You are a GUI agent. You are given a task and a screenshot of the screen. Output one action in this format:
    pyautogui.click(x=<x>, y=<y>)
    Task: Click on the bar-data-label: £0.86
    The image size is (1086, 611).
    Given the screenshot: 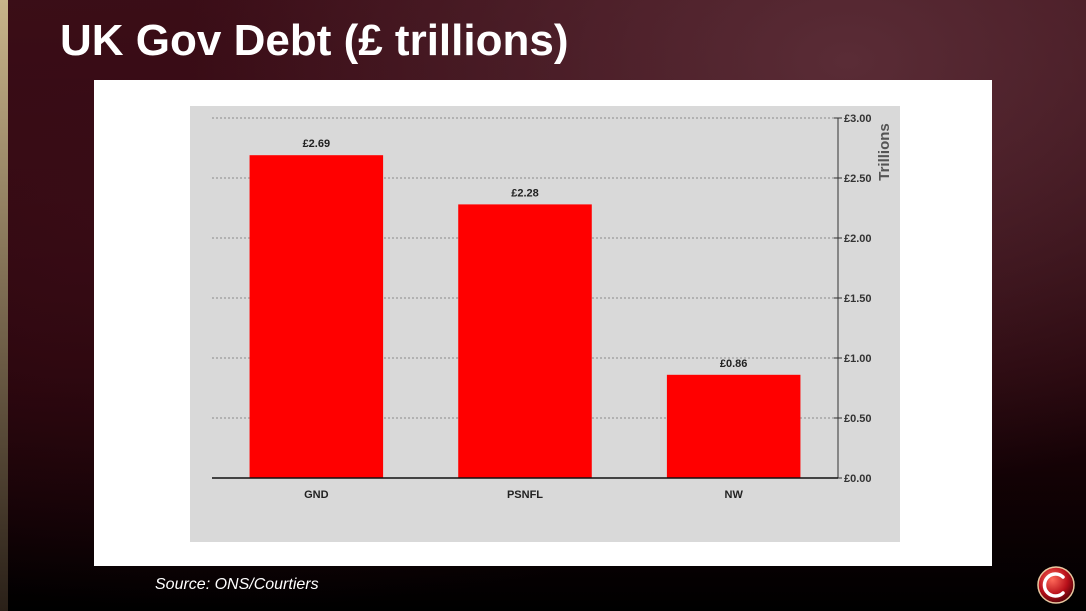 What is the action you would take?
    pyautogui.click(x=734, y=364)
    